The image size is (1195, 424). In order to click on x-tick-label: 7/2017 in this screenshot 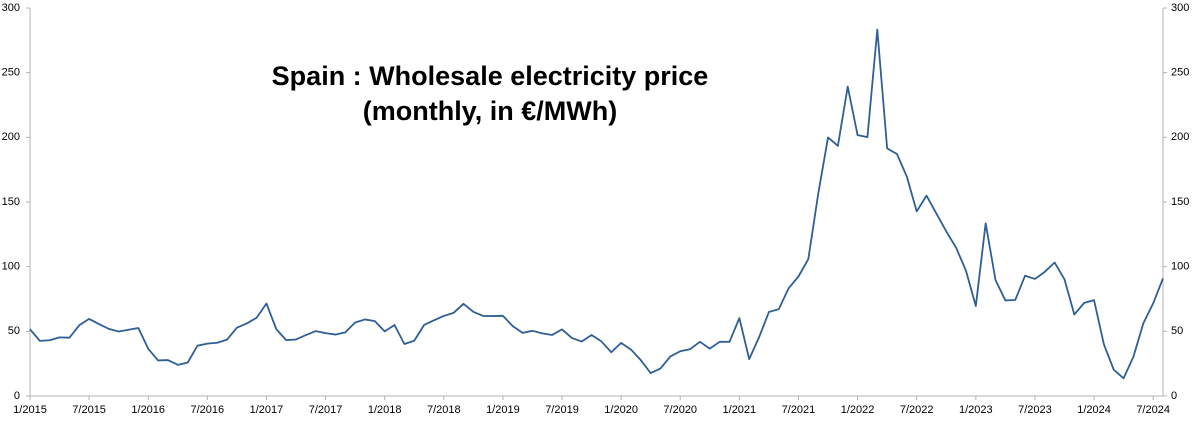, I will do `click(326, 410)`.